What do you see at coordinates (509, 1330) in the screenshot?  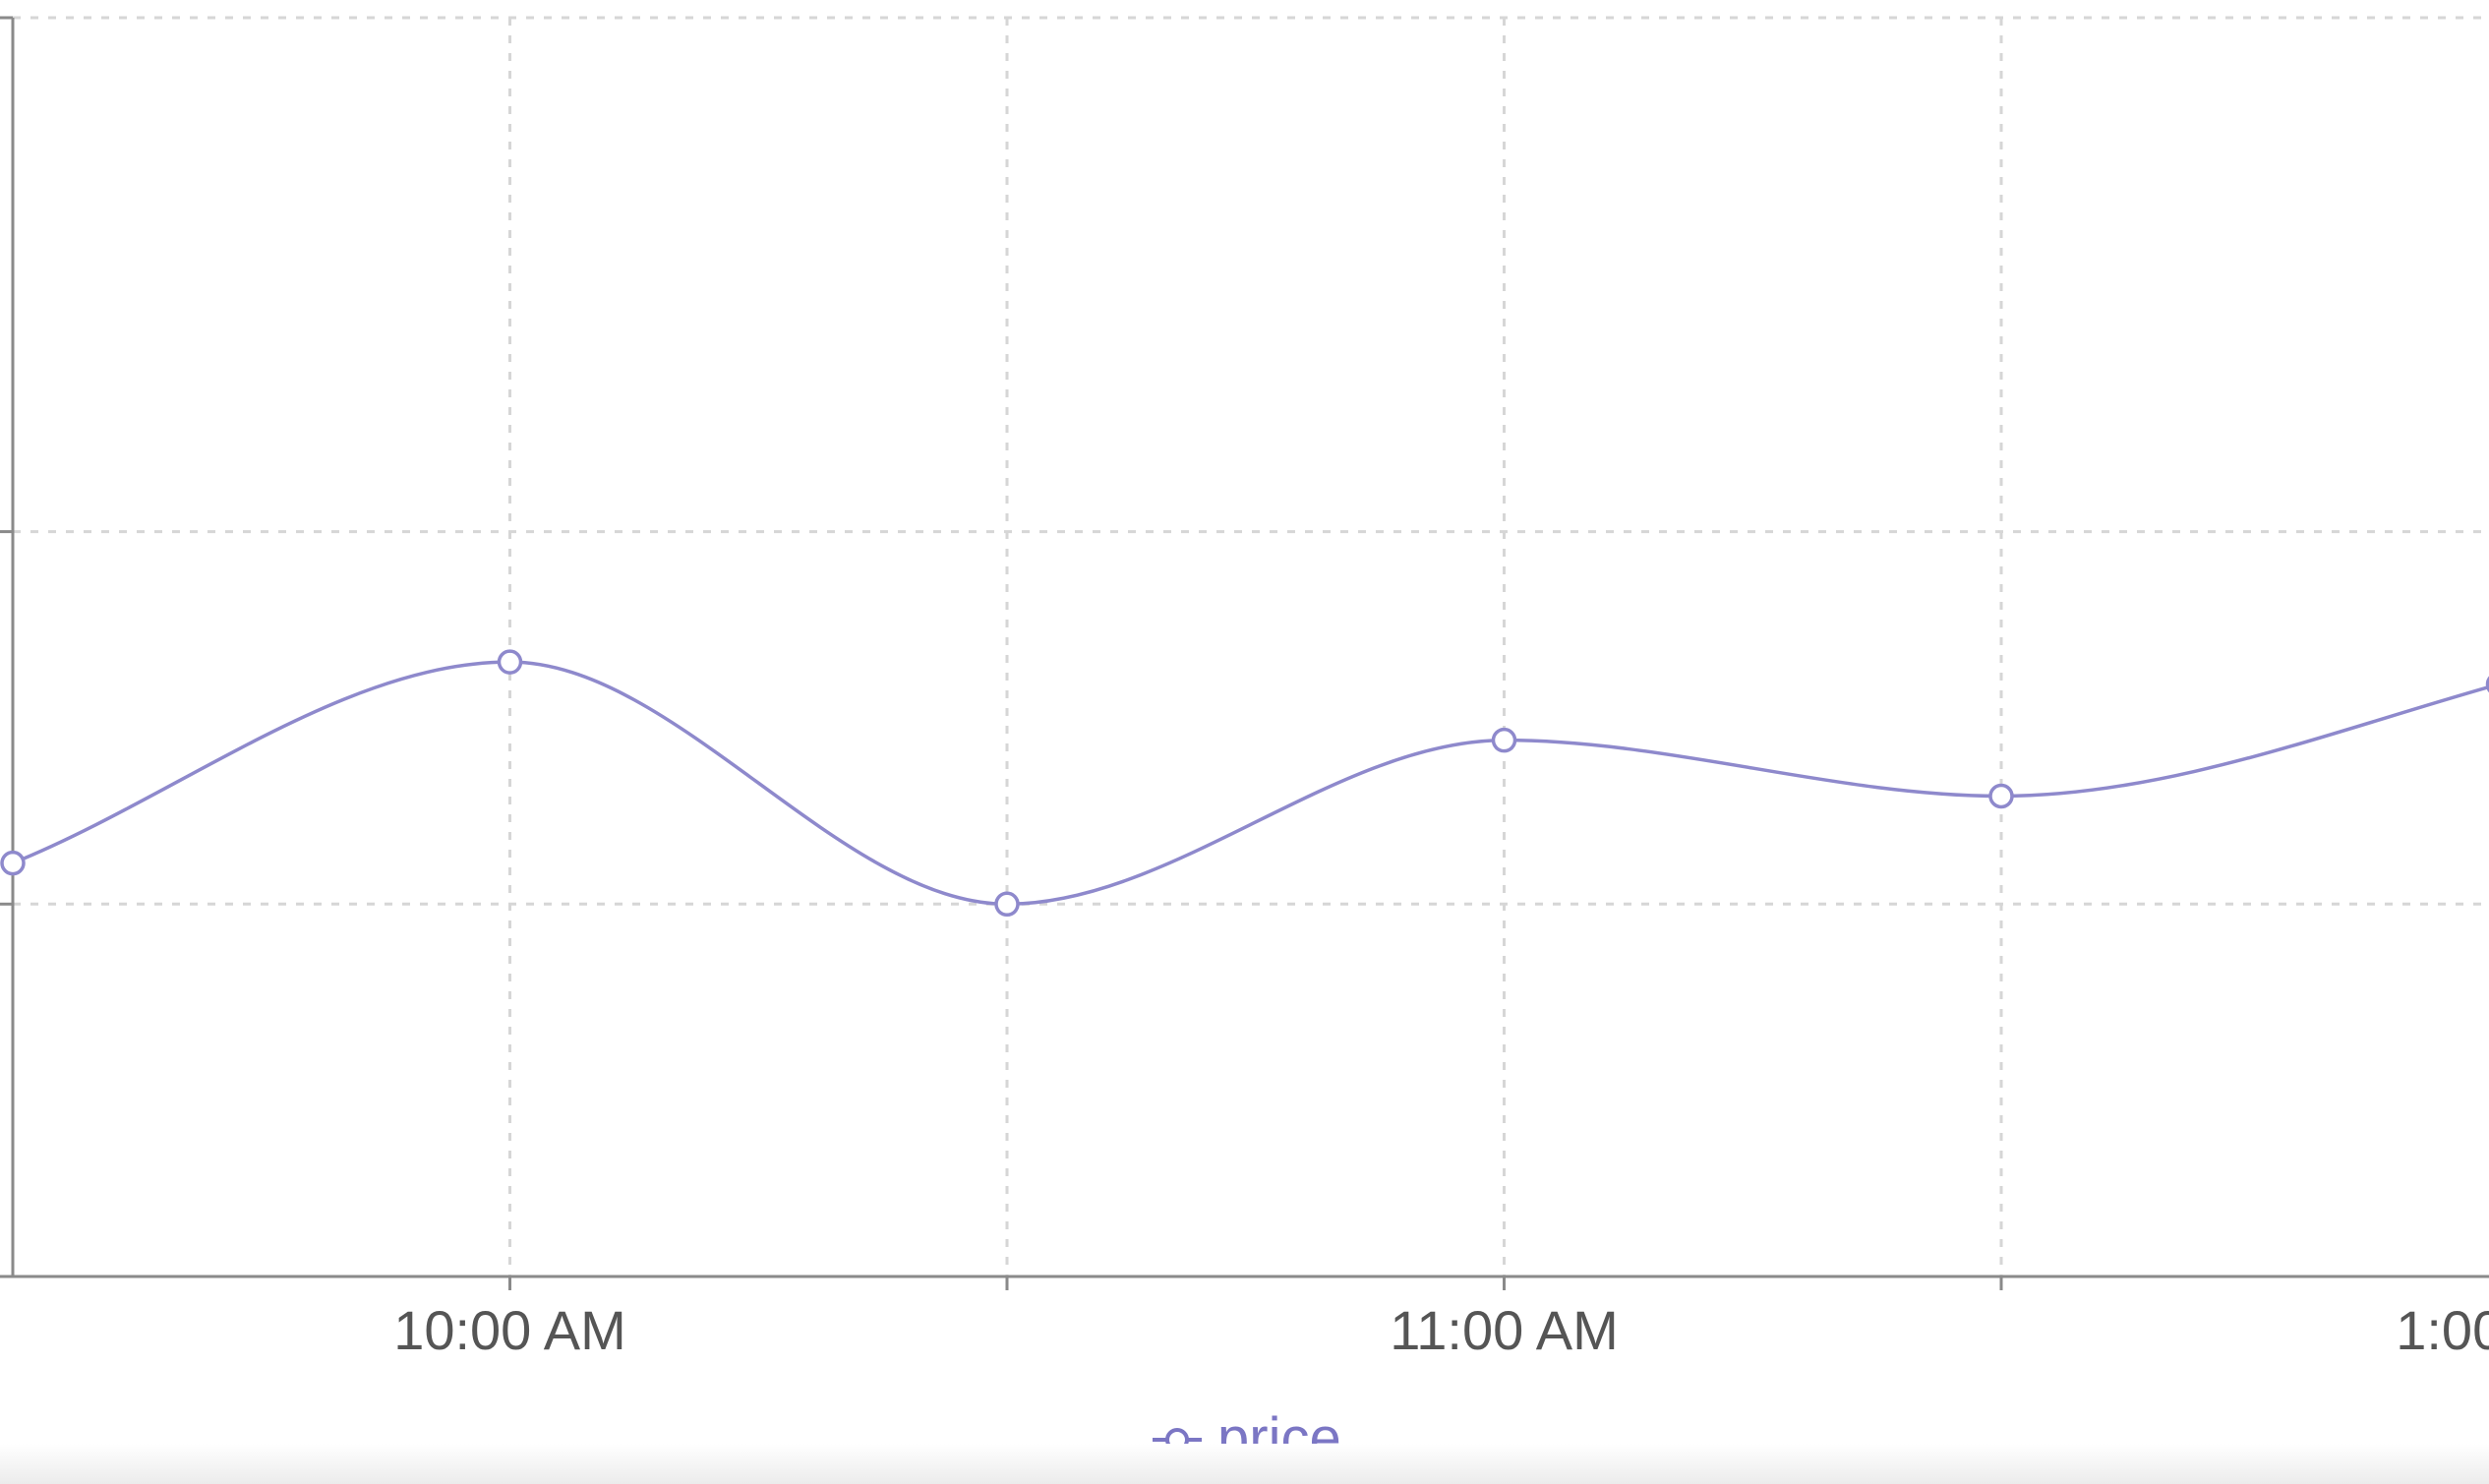 I see `x-tick-label: 10:00 AM` at bounding box center [509, 1330].